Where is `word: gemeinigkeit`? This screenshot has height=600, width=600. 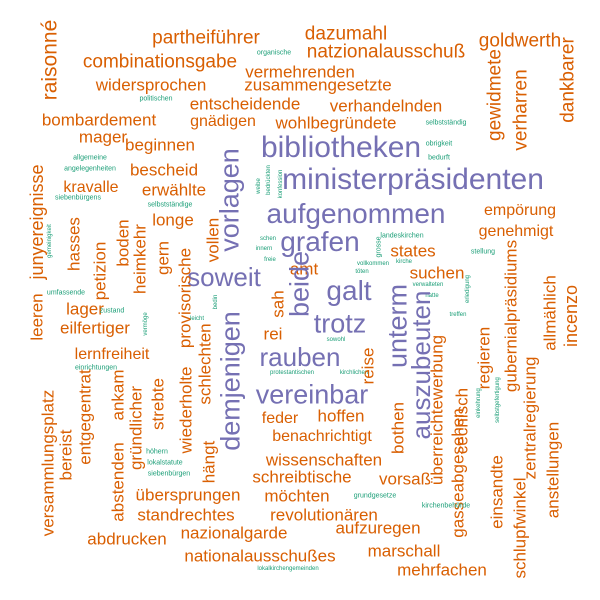 word: gemeinigkeit is located at coordinates (50, 241).